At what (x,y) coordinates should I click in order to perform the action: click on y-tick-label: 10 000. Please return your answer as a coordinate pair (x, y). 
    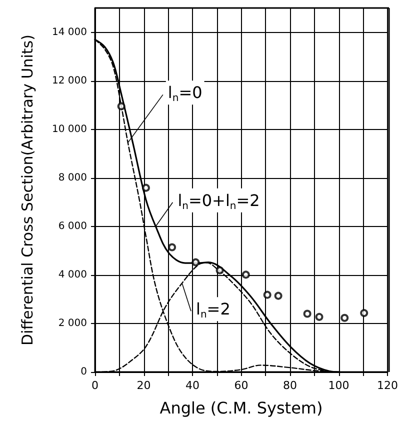
    Looking at the image, I should click on (69, 129).